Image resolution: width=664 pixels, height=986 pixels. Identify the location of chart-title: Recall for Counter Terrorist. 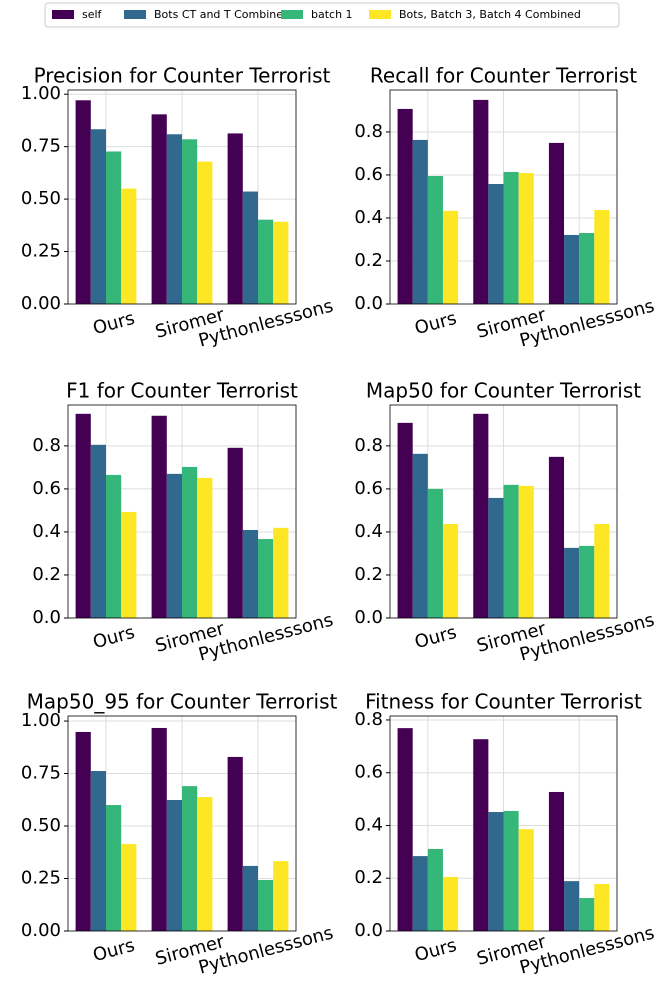
(503, 76).